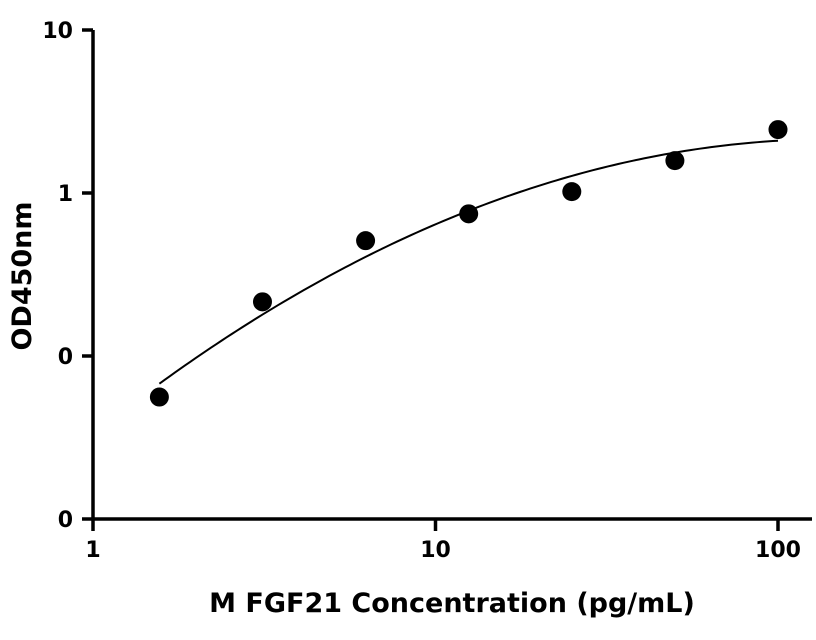  What do you see at coordinates (65, 194) in the screenshot?
I see `y-tick-label: 1` at bounding box center [65, 194].